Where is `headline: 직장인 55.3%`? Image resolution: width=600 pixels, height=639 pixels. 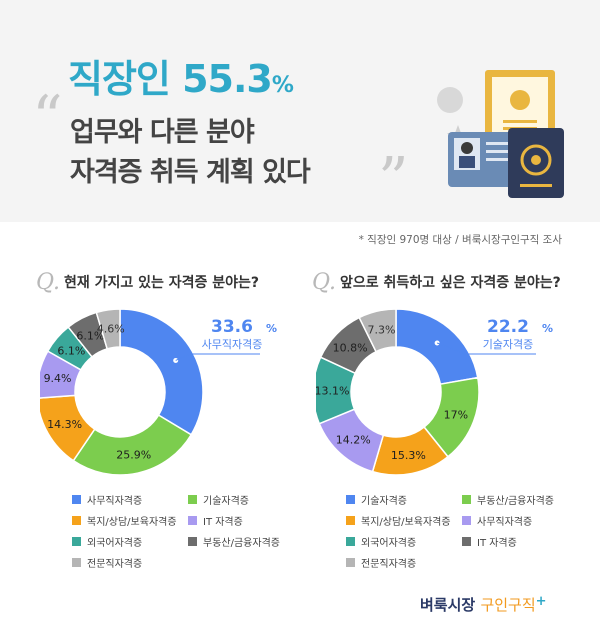
headline: 직장인 55.3% is located at coordinates (181, 75).